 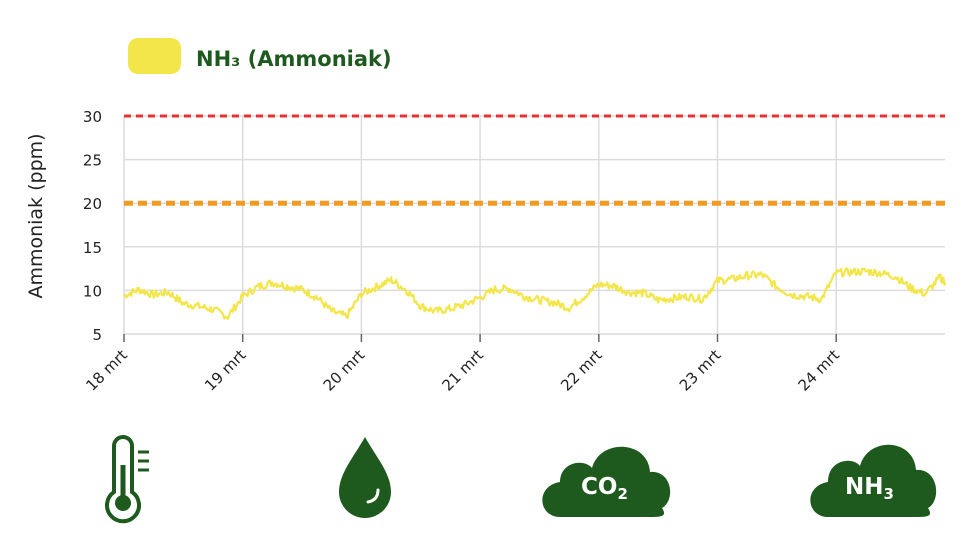 I want to click on y-tick-label: 30, so click(x=92, y=117).